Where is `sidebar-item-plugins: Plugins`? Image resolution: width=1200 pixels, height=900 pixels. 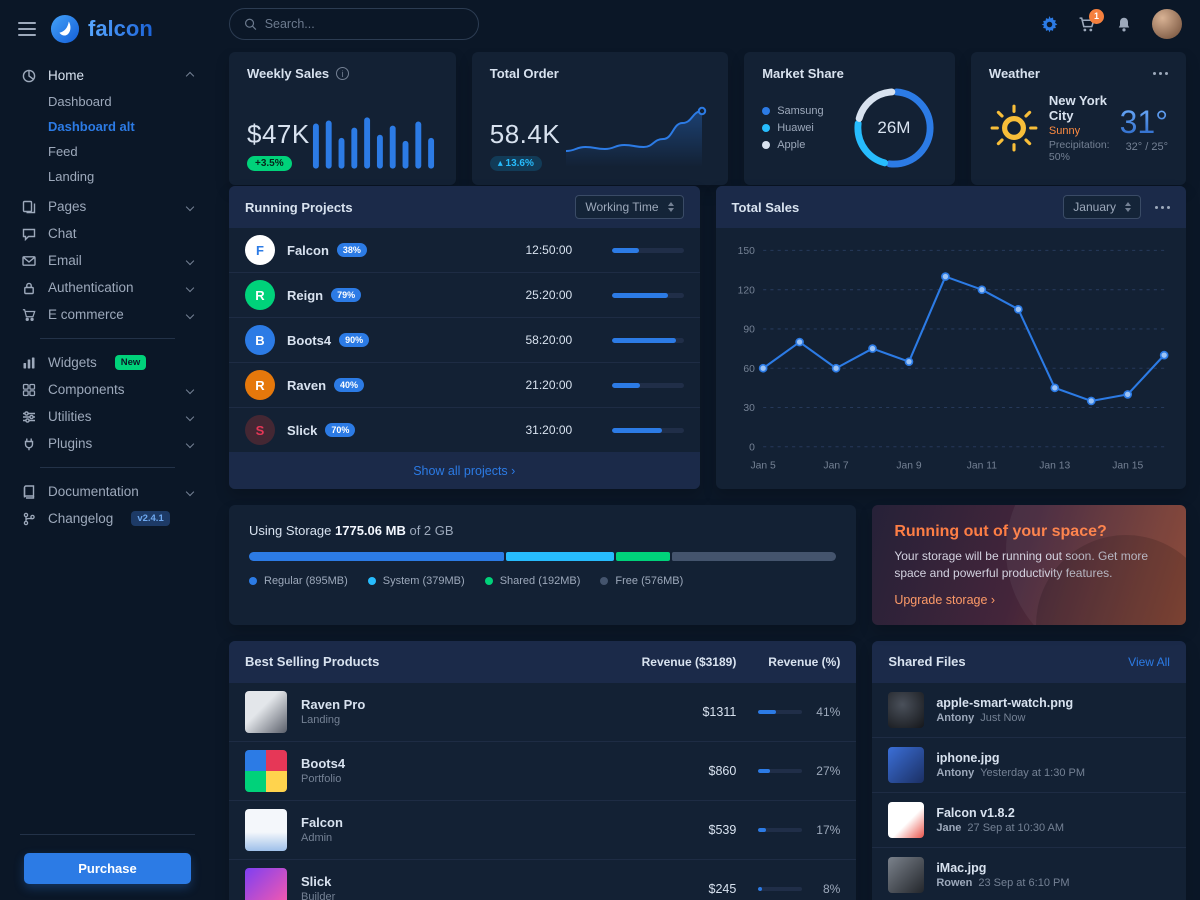
sidebar-item-plugins: Plugins is located at coordinates (107, 443).